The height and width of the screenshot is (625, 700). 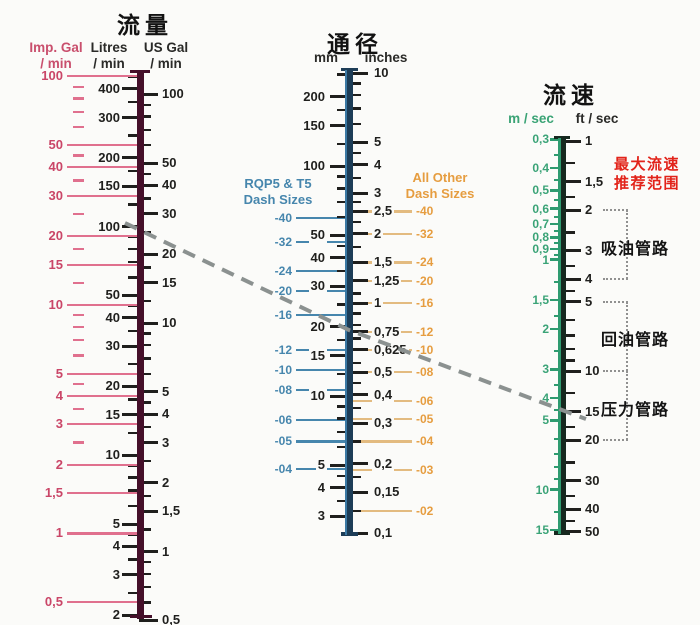 I want to click on imp-tick-label: 3, so click(x=59, y=424).